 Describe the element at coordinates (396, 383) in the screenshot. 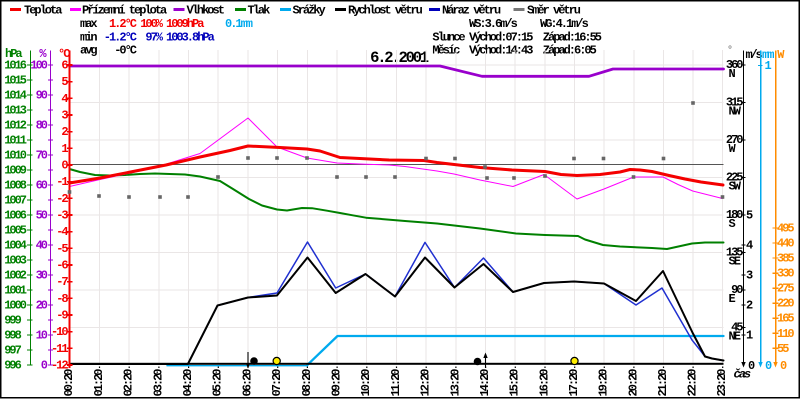

I see `svg-text: 11:20` at that location.